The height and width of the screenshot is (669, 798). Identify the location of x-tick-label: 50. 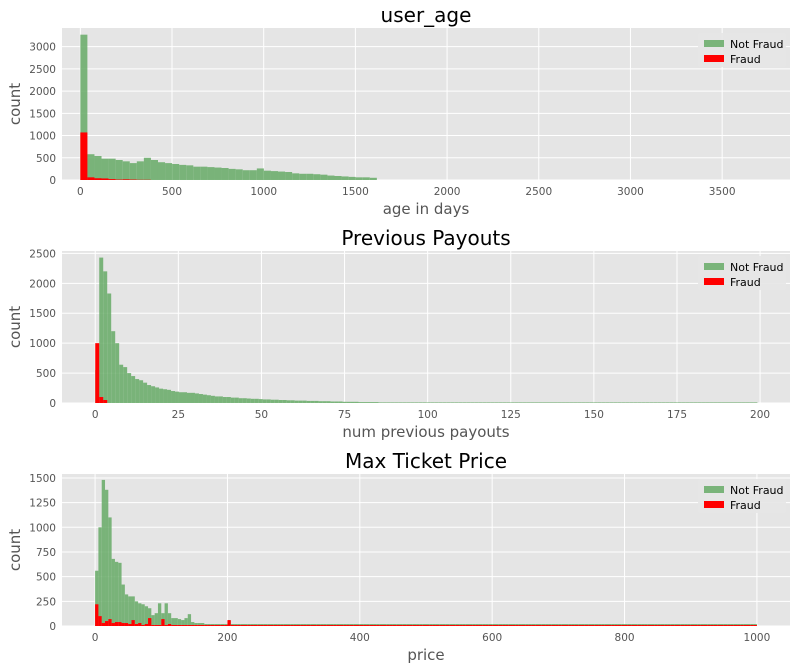
(261, 415).